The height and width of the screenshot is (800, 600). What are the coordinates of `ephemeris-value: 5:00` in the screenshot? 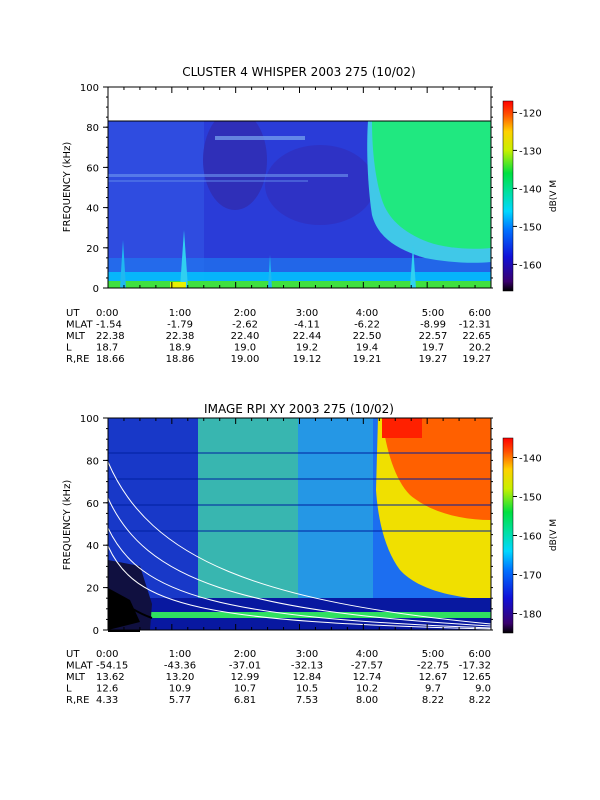 It's located at (433, 313).